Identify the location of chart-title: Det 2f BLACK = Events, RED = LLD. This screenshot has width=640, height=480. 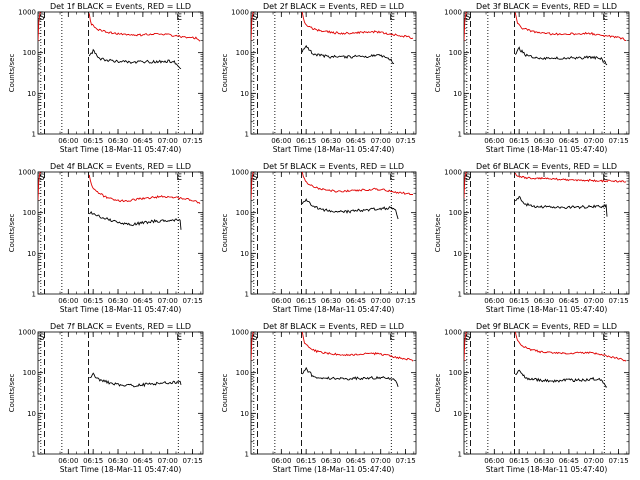
(333, 6).